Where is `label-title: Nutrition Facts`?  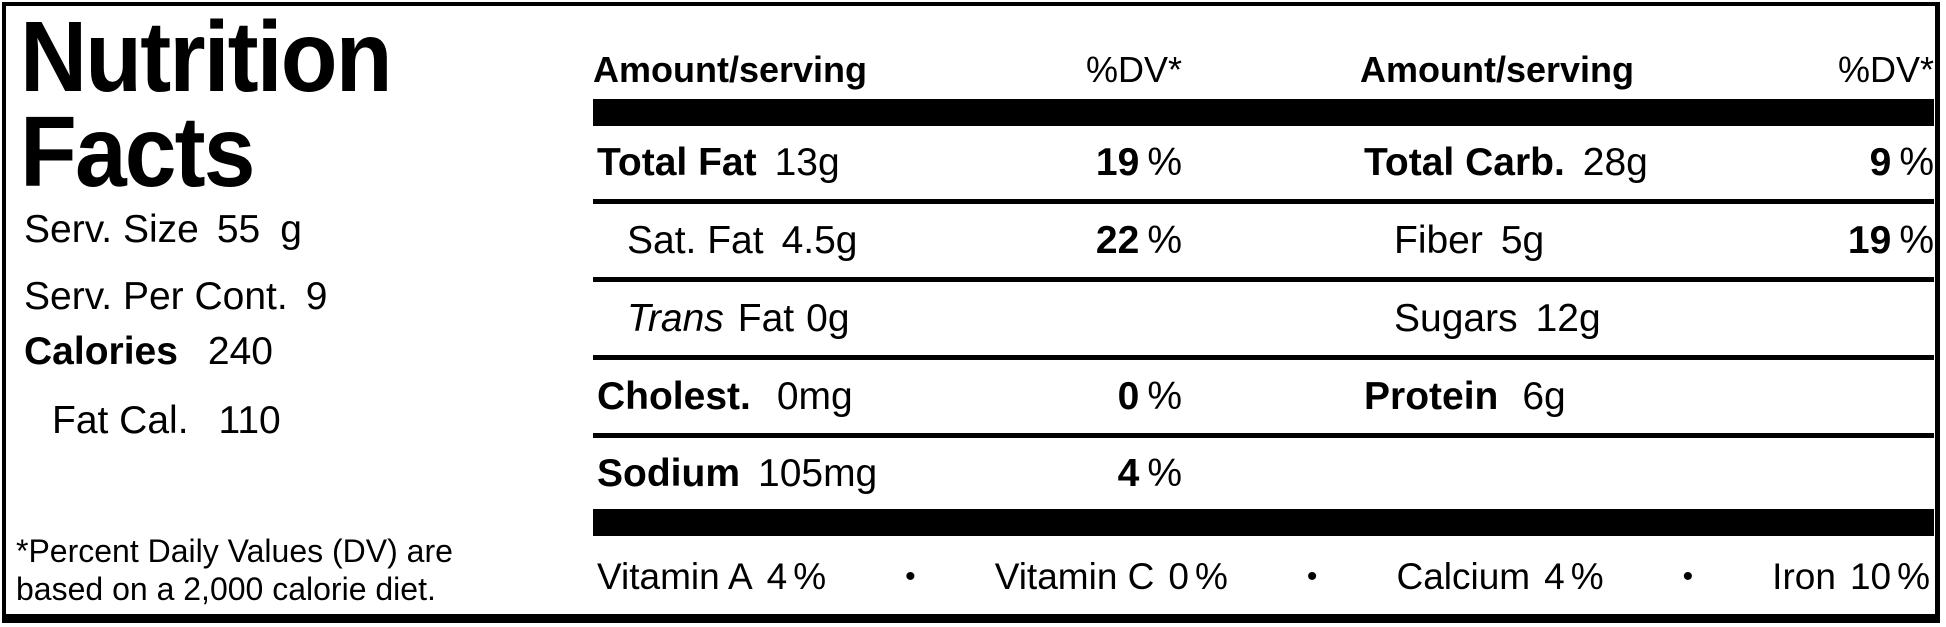
label-title: Nutrition Facts is located at coordinates (219, 104).